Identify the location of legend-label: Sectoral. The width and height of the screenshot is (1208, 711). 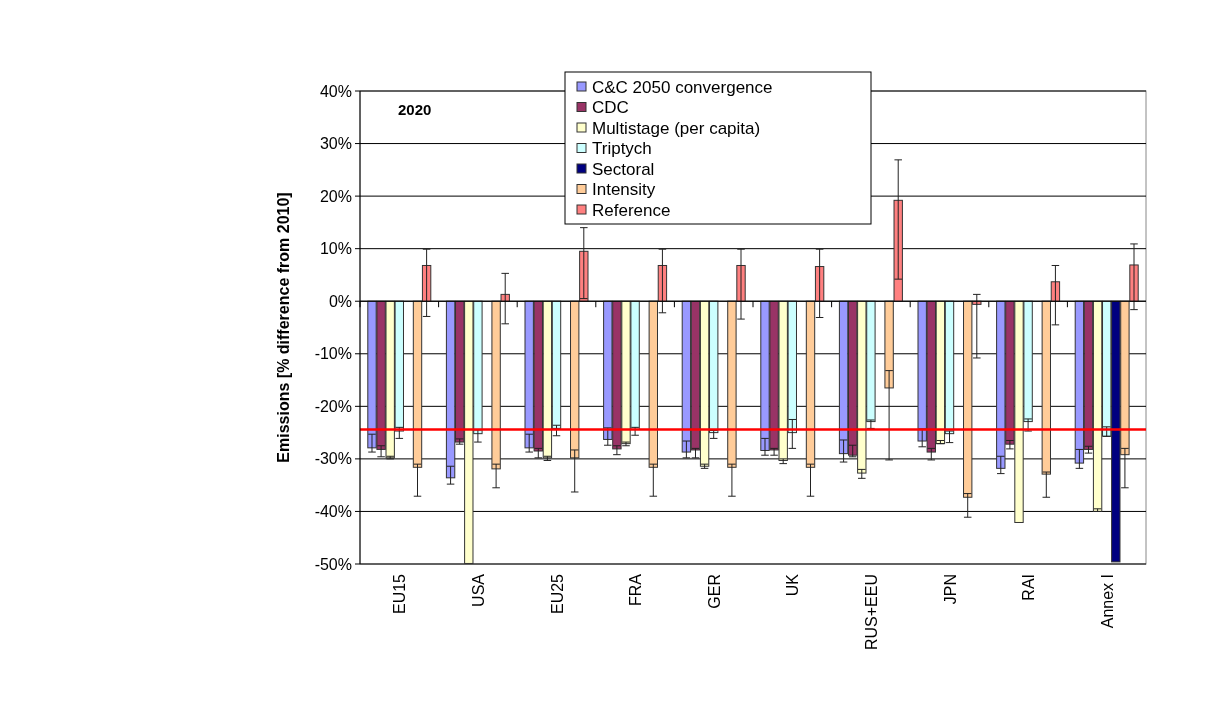
(623, 169).